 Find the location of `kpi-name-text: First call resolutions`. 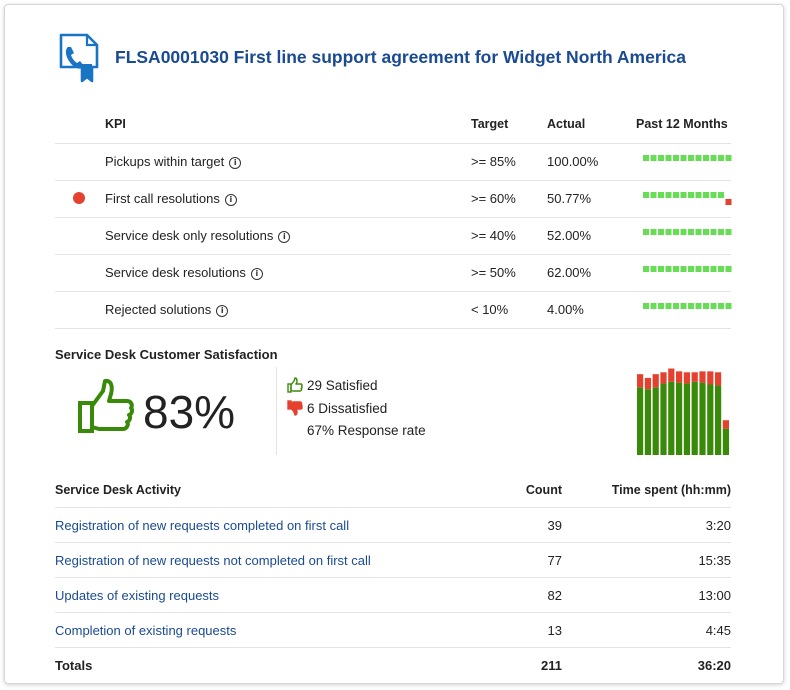

kpi-name-text: First call resolutions is located at coordinates (162, 198).